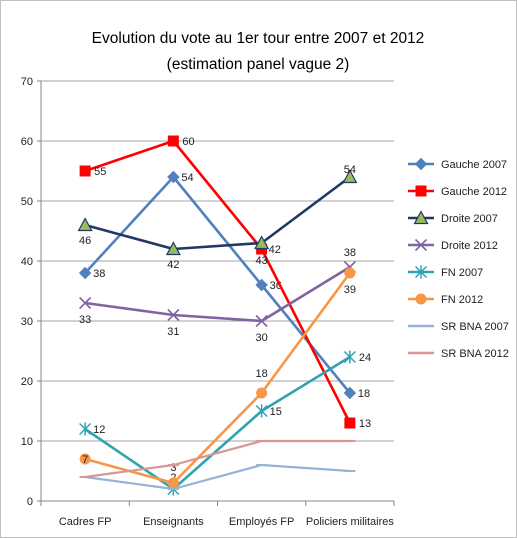  Describe the element at coordinates (100, 172) in the screenshot. I see `data-label: 55` at that location.